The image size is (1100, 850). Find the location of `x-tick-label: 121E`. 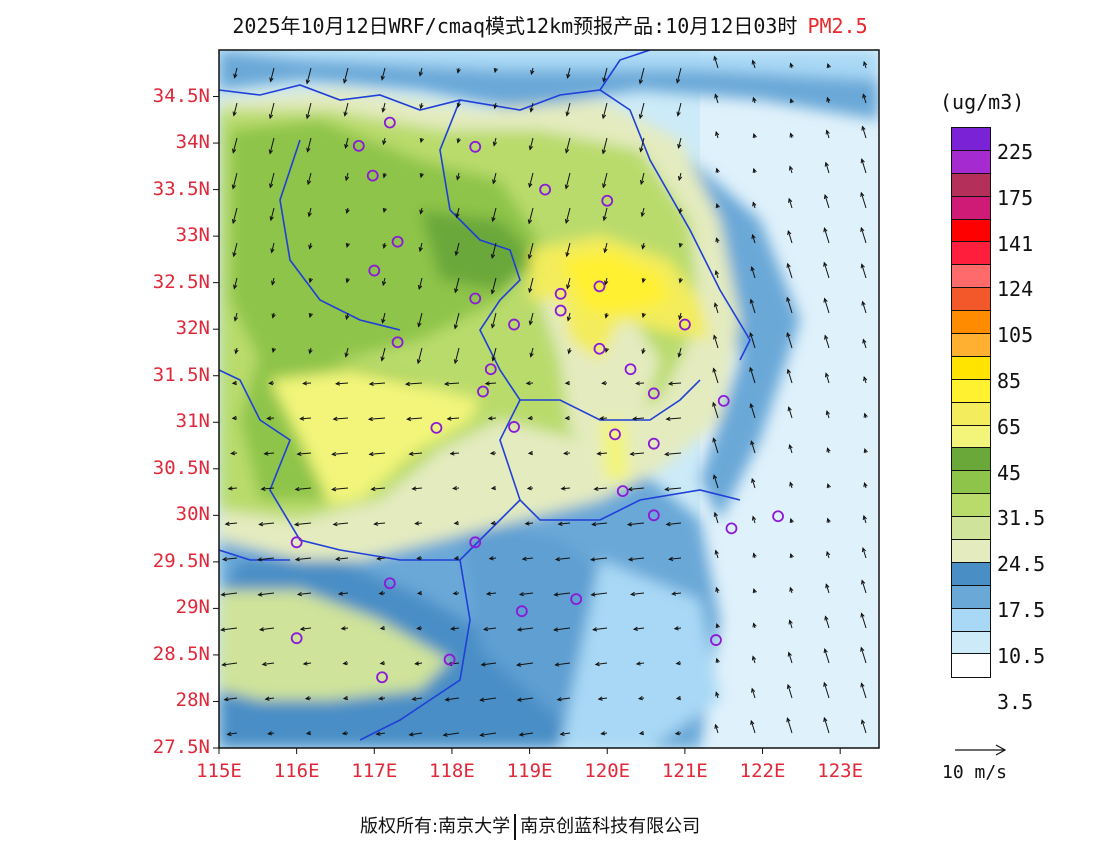

x-tick-label: 121E is located at coordinates (684, 771).